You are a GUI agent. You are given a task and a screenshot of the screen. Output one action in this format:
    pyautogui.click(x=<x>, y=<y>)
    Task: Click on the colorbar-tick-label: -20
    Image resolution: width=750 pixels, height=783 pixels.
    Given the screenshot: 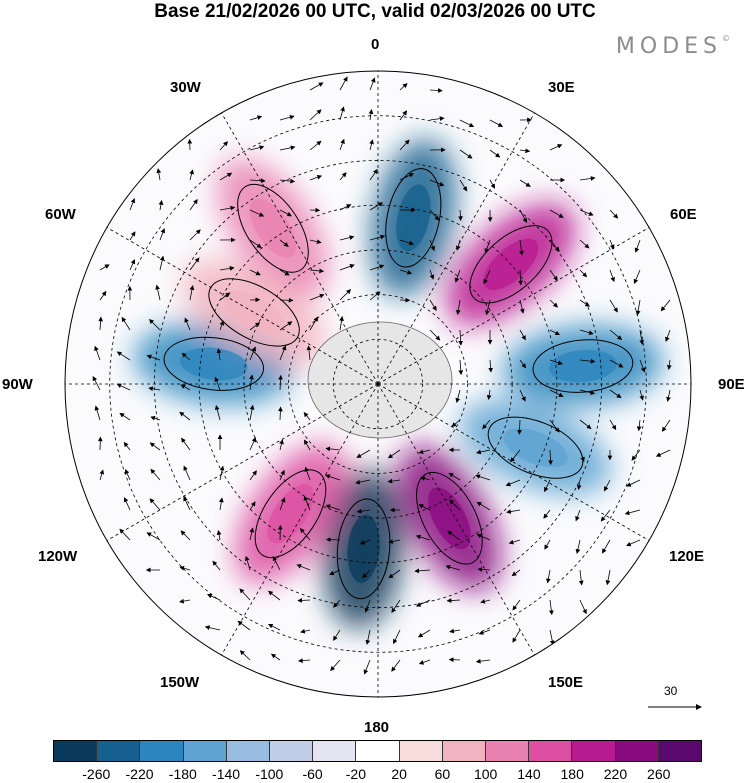 What is the action you would take?
    pyautogui.click(x=355, y=774)
    